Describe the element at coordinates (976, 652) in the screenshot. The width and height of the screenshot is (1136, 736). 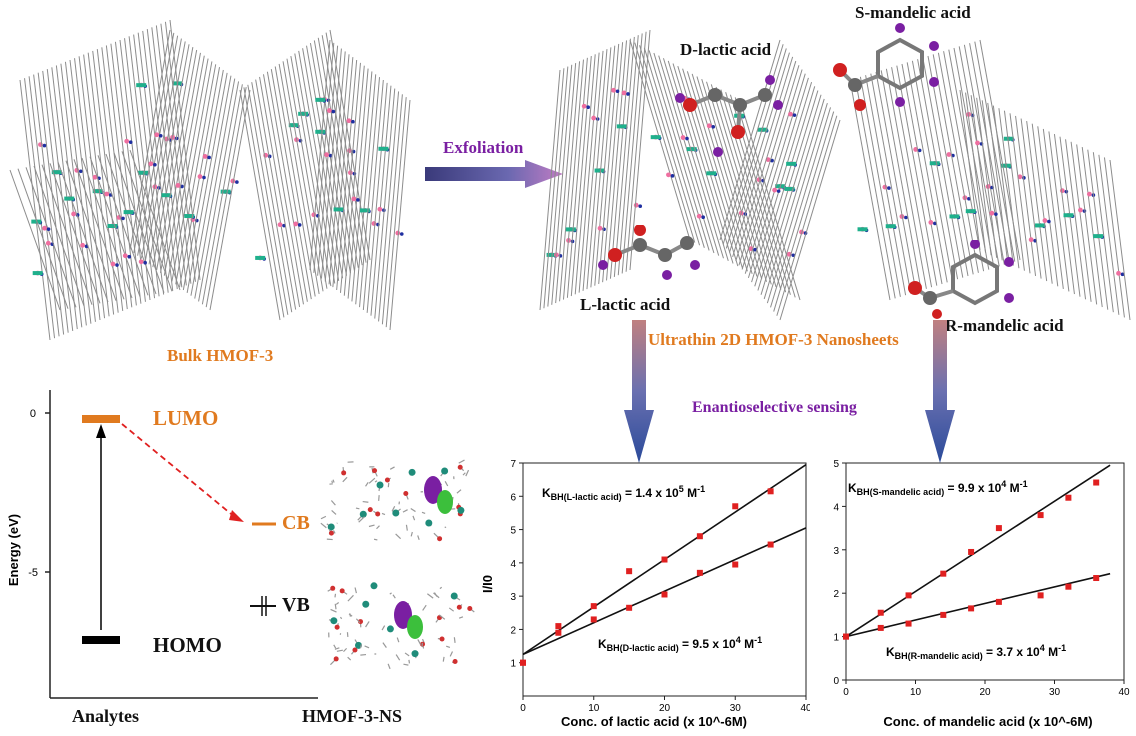
I see `svg-text:KBH(R-mandelic acid) = 3.7 x 1: KBH(R-mandelic acid) = 3.7 x 104 M-1` at that location.